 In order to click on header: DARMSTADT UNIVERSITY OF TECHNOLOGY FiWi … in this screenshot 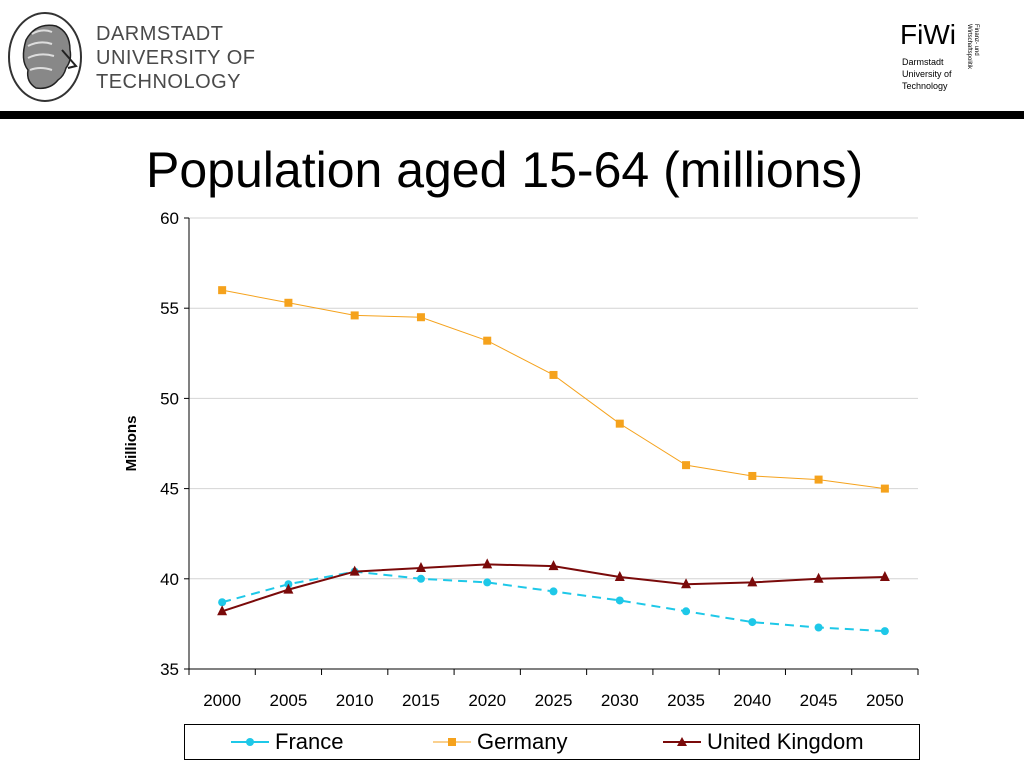, I will do `click(512, 56)`.